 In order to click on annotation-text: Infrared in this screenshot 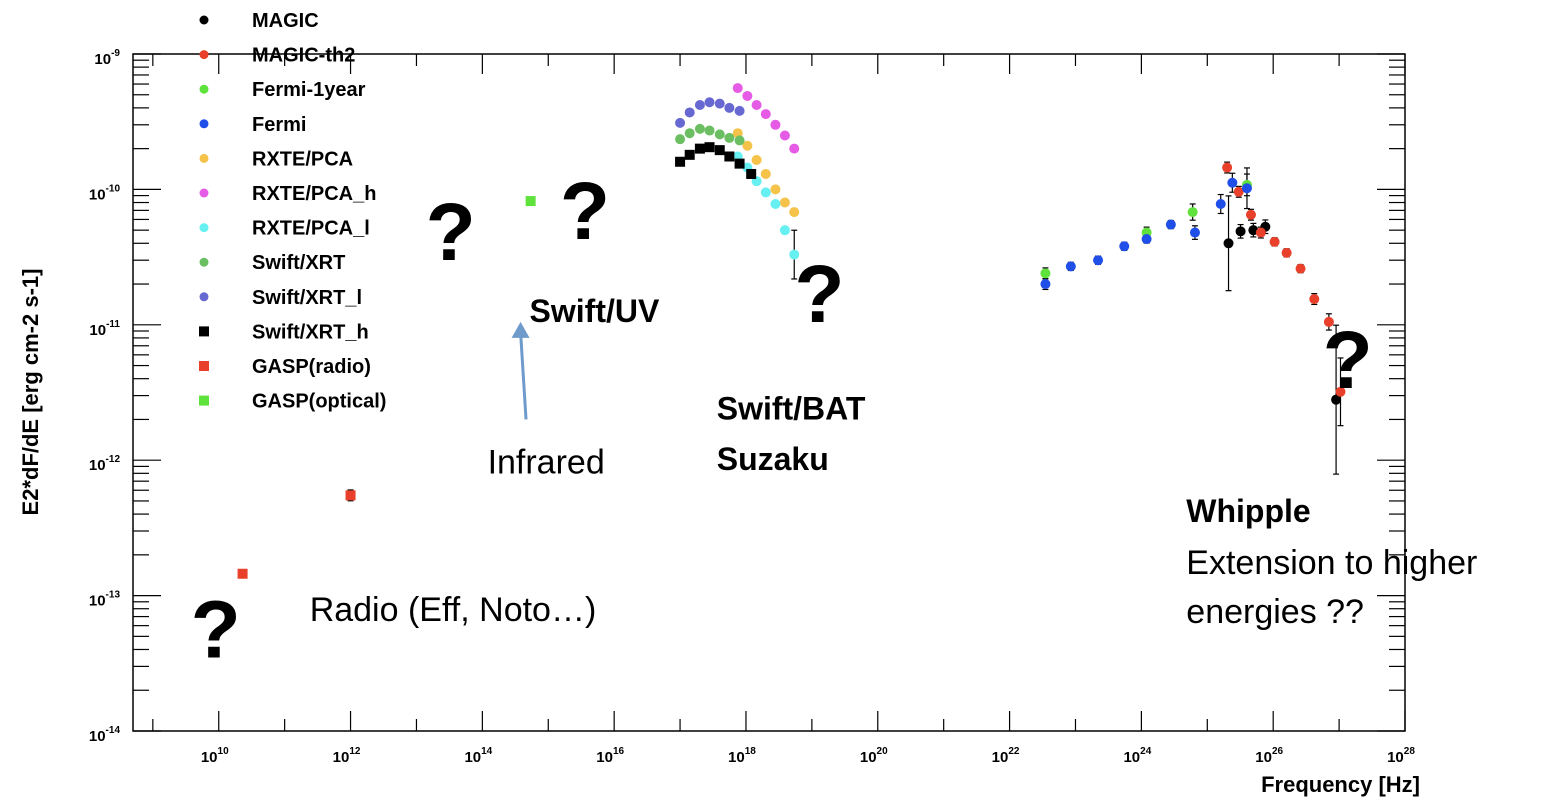, I will do `click(546, 462)`.